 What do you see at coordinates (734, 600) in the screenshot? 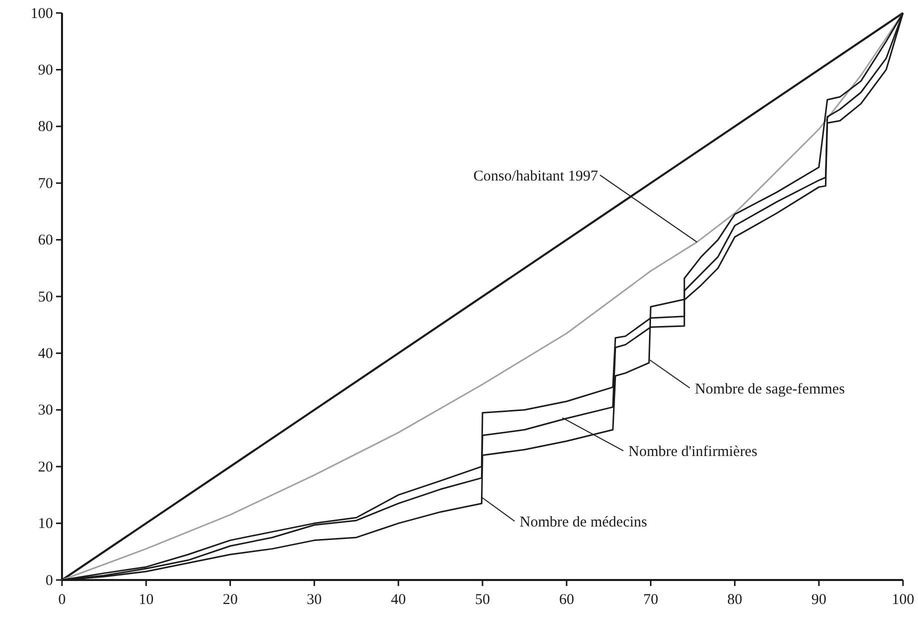
I see `x-tick-label: 80` at bounding box center [734, 600].